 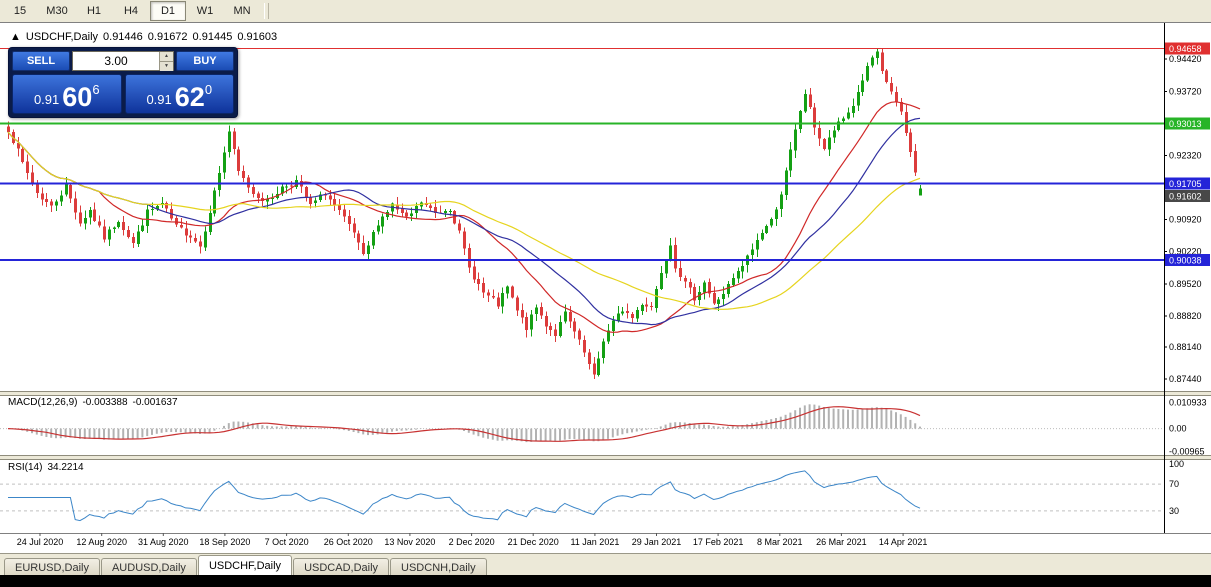 What do you see at coordinates (168, 11) in the screenshot?
I see `timeframe-button-d1: D1` at bounding box center [168, 11].